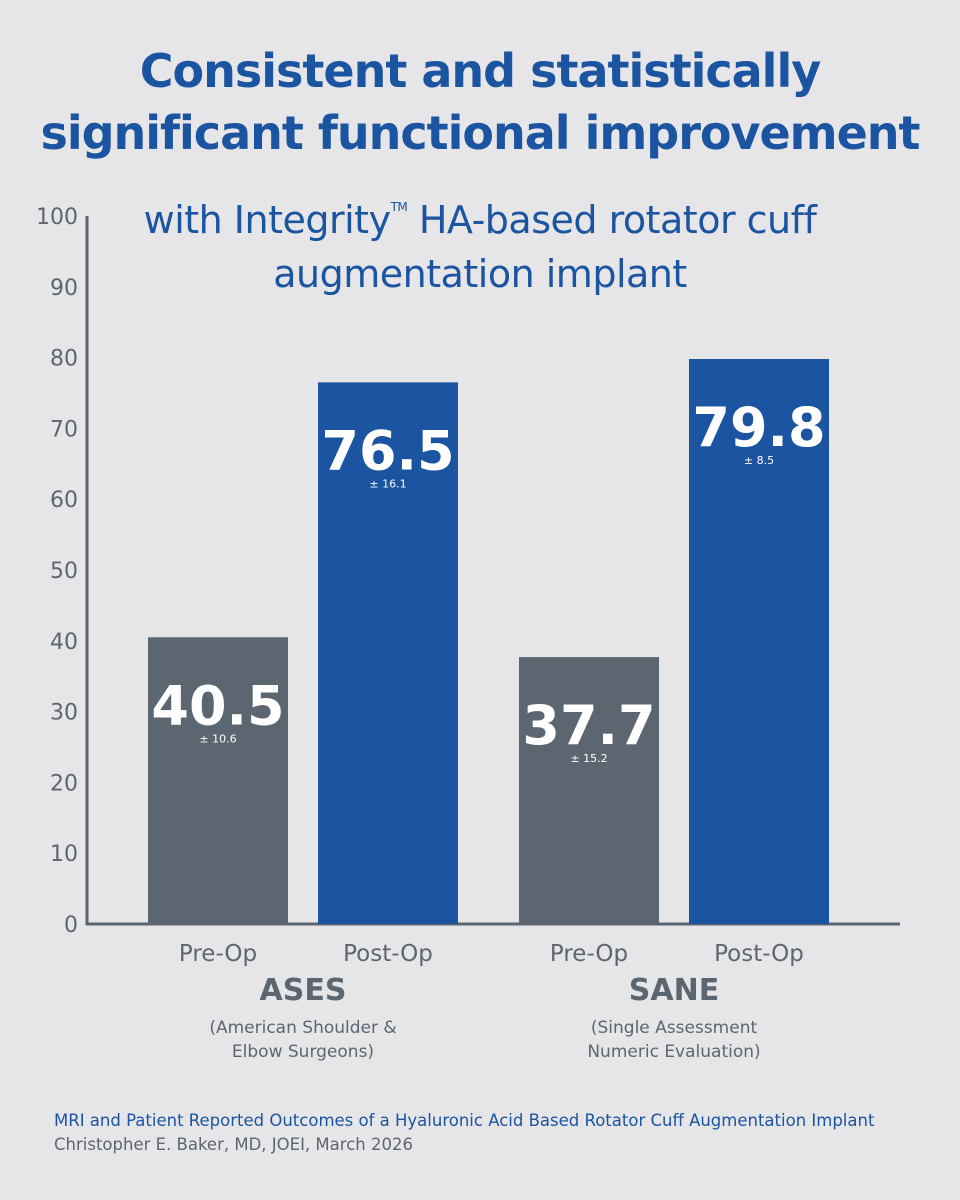 The width and height of the screenshot is (960, 1200). What do you see at coordinates (217, 705) in the screenshot?
I see `bar-value-label: 40.5` at bounding box center [217, 705].